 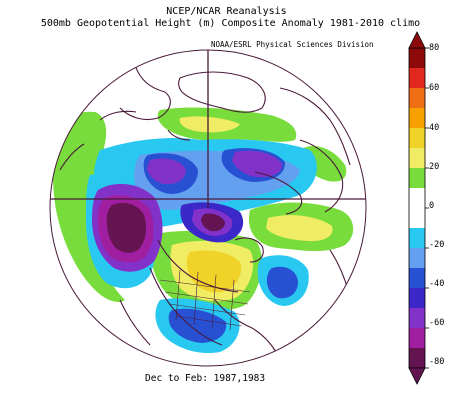 I want to click on colorbar-tick-label: 80, so click(x=434, y=48).